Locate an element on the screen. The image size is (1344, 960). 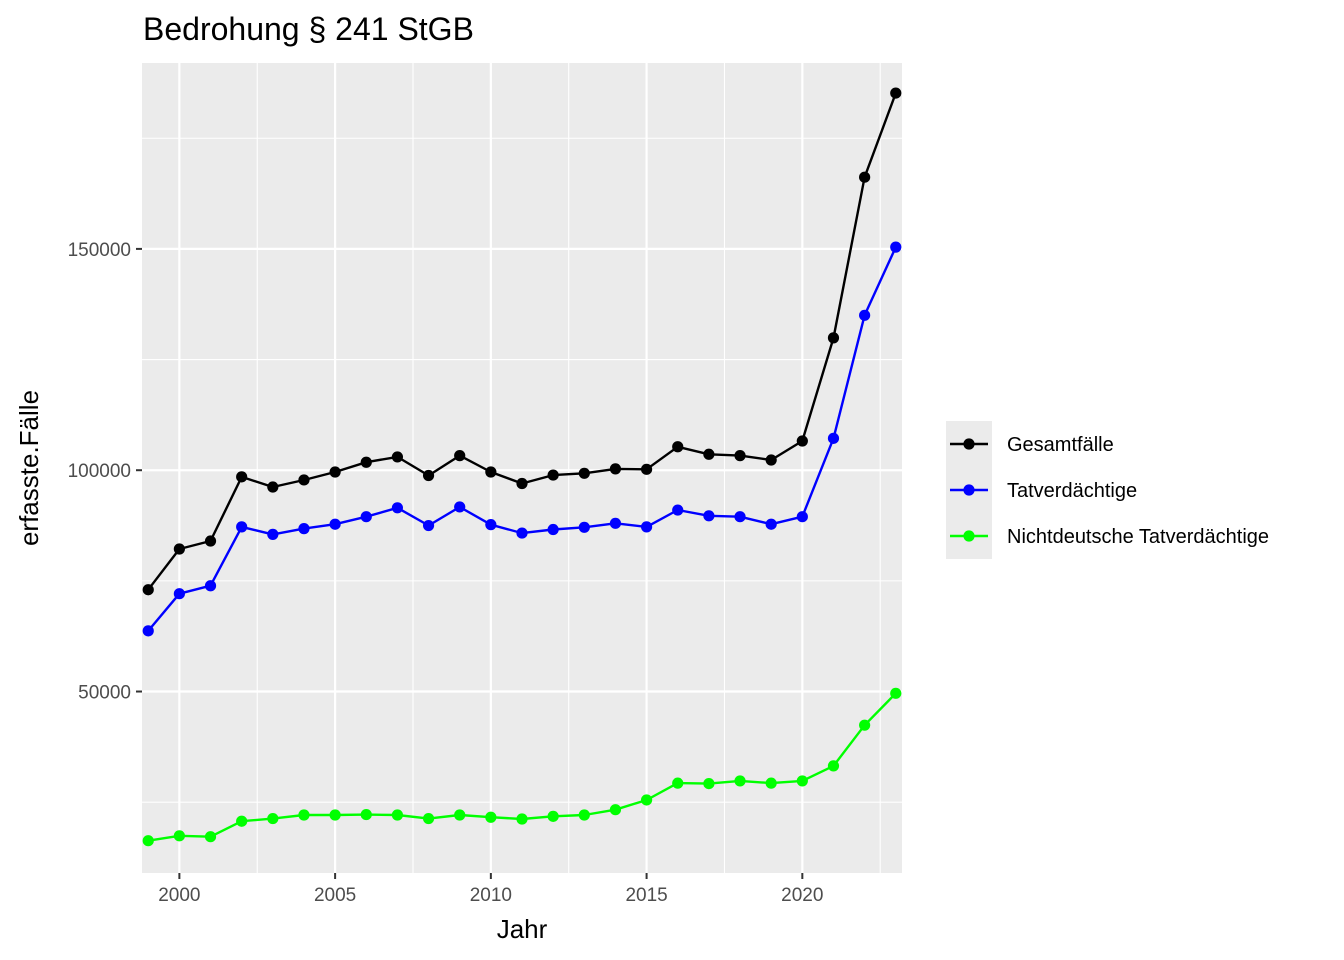
x-tick-label: 2015 is located at coordinates (646, 895).